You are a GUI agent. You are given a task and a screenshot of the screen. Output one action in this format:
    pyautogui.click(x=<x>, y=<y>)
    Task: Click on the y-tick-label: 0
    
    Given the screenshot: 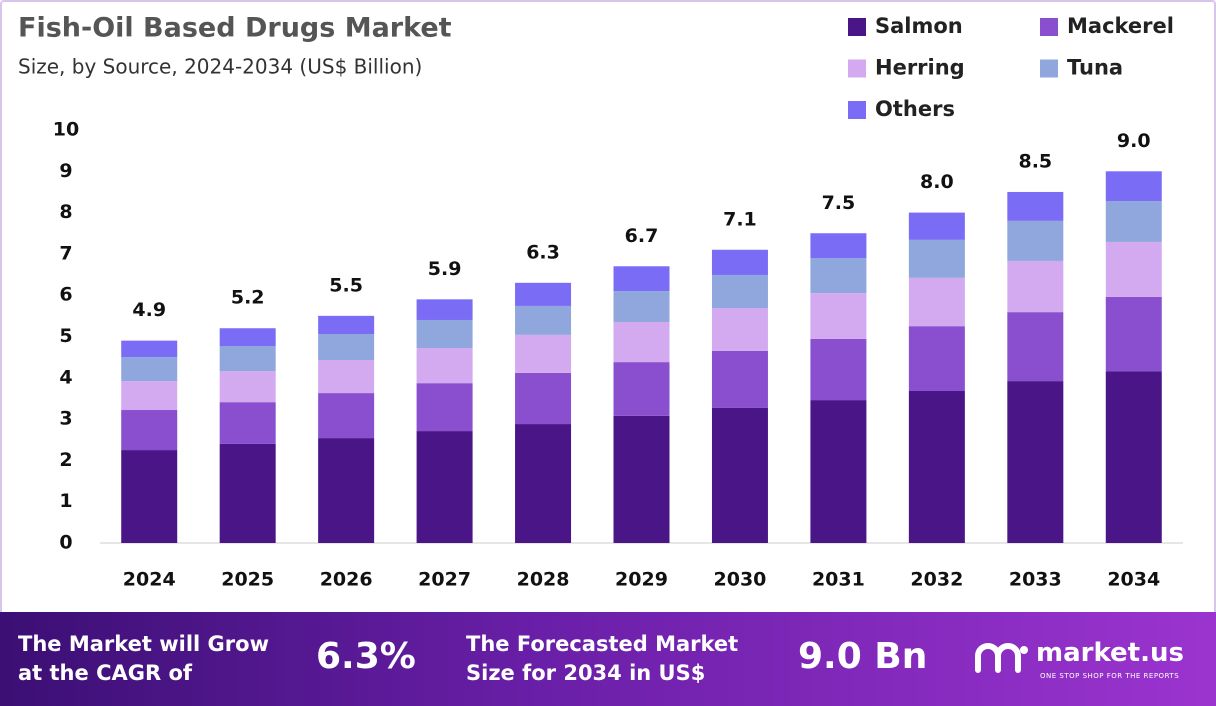 What is the action you would take?
    pyautogui.click(x=65, y=543)
    